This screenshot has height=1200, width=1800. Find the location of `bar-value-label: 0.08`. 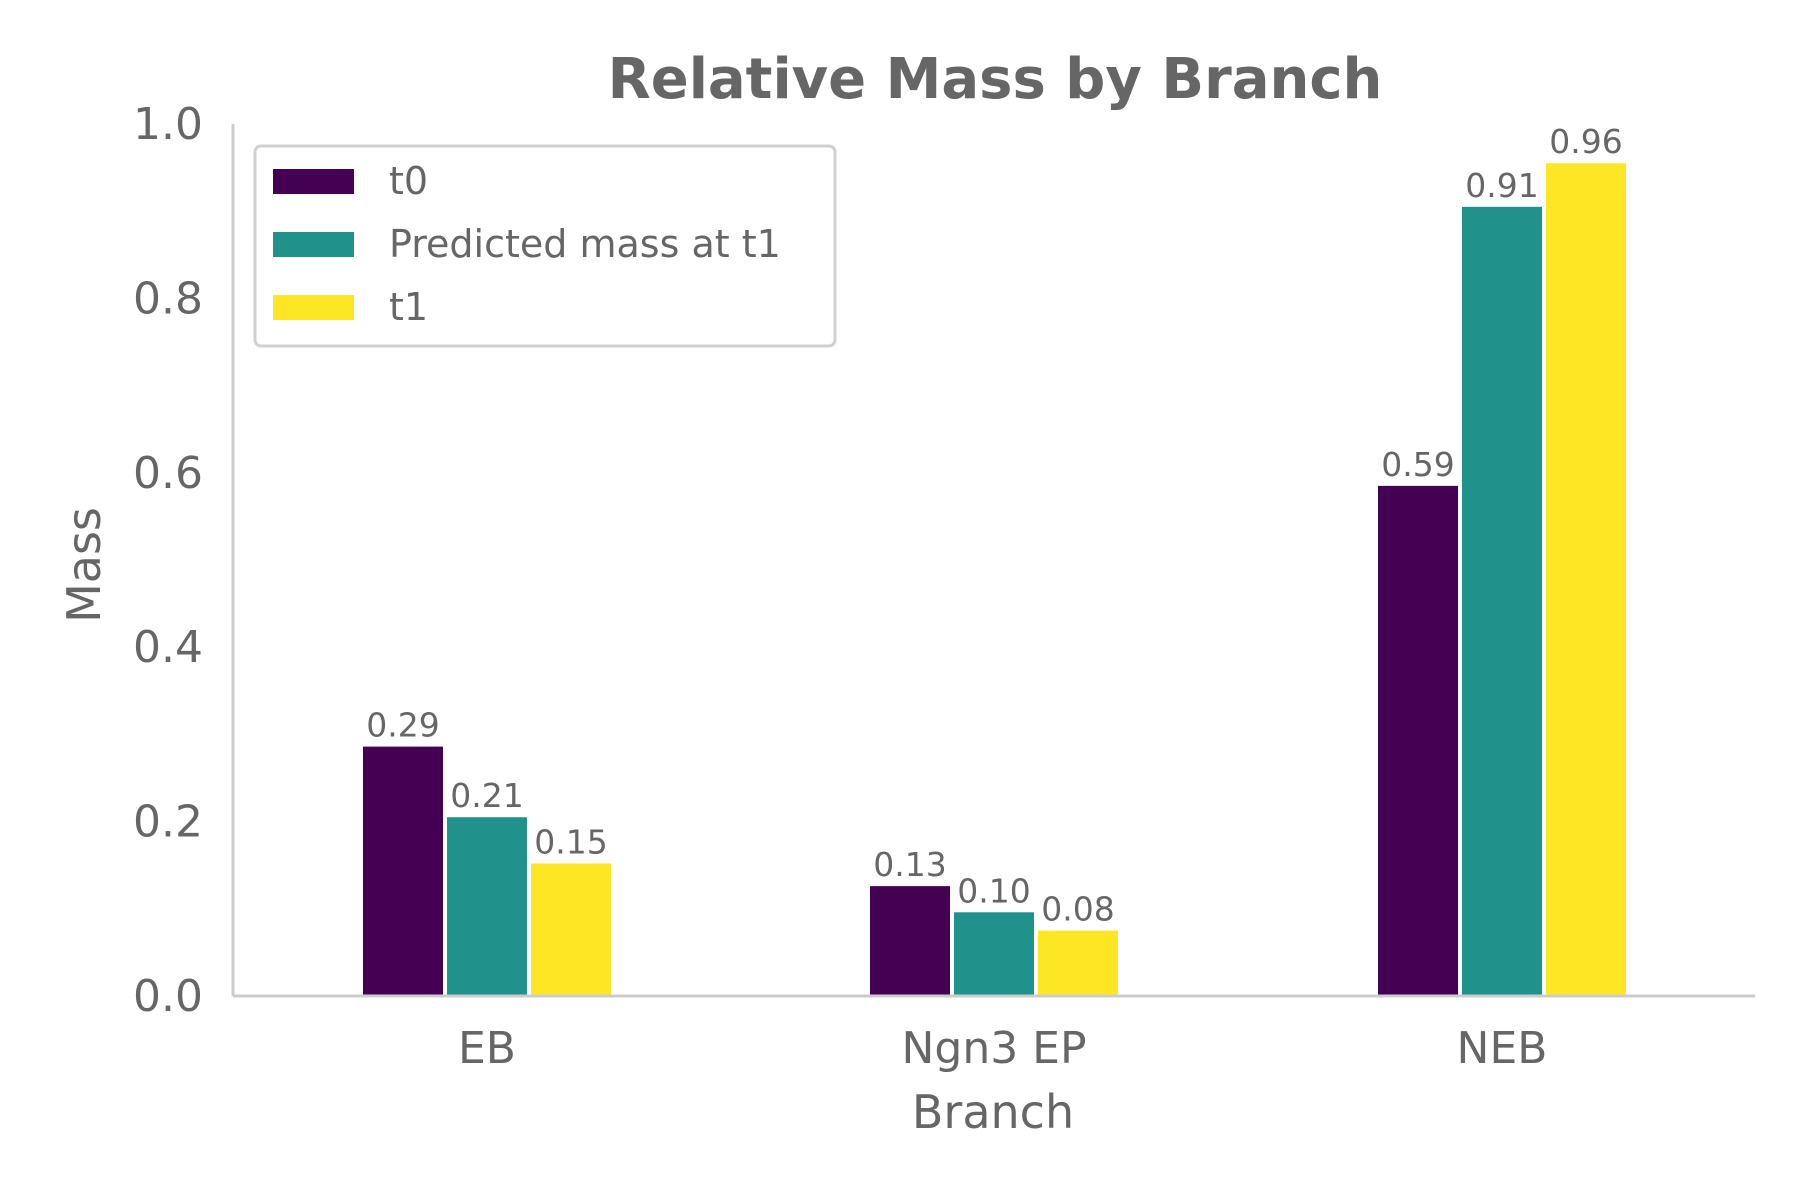

bar-value-label: 0.08 is located at coordinates (1077, 909).